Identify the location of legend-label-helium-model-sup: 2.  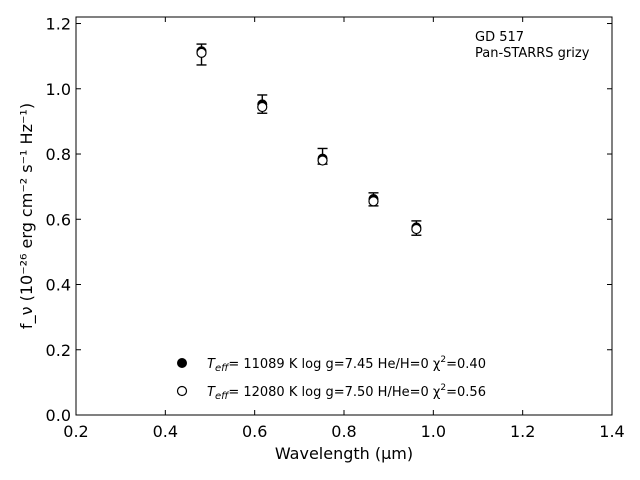
(443, 388).